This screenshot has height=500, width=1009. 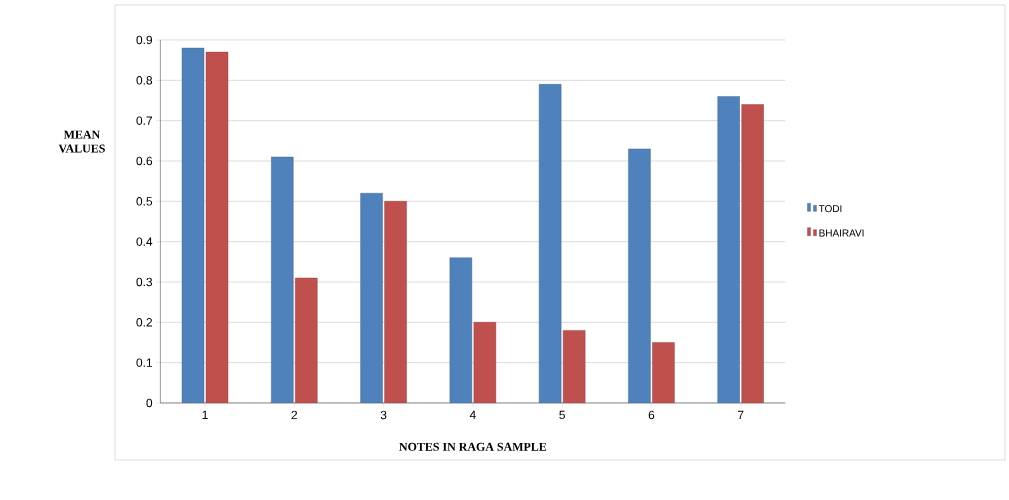 What do you see at coordinates (144, 241) in the screenshot?
I see `y-tick-label: 0.4` at bounding box center [144, 241].